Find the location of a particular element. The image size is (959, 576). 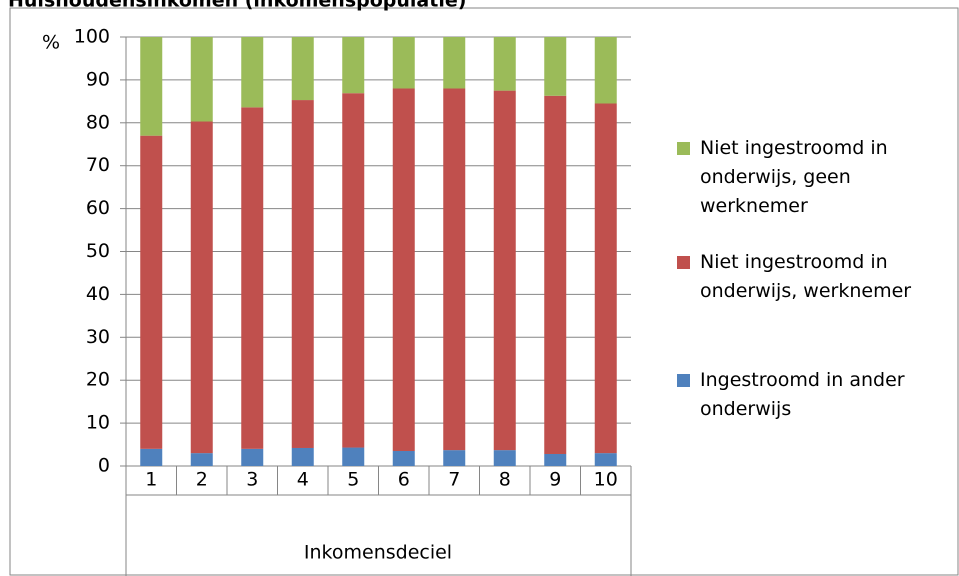

x-tick-label: 4 is located at coordinates (303, 480).